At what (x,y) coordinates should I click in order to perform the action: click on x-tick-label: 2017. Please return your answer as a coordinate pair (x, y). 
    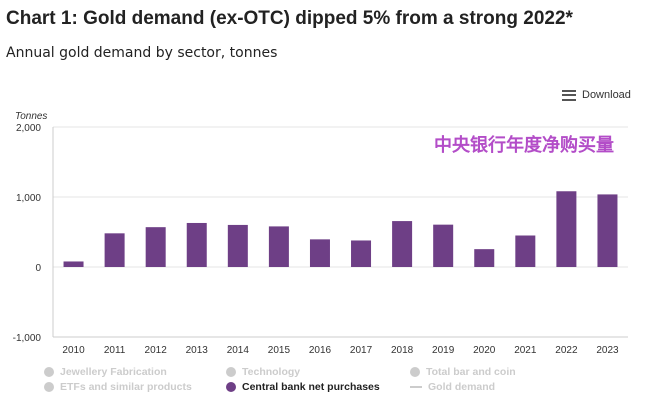
    Looking at the image, I should click on (361, 350).